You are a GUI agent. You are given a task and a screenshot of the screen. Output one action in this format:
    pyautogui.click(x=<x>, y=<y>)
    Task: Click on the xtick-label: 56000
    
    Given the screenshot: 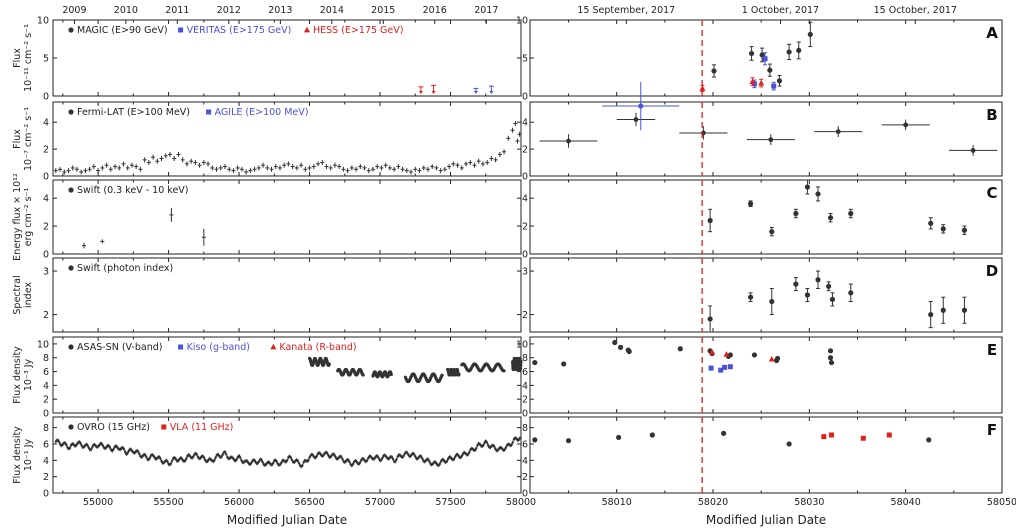 What is the action you would take?
    pyautogui.click(x=239, y=502)
    